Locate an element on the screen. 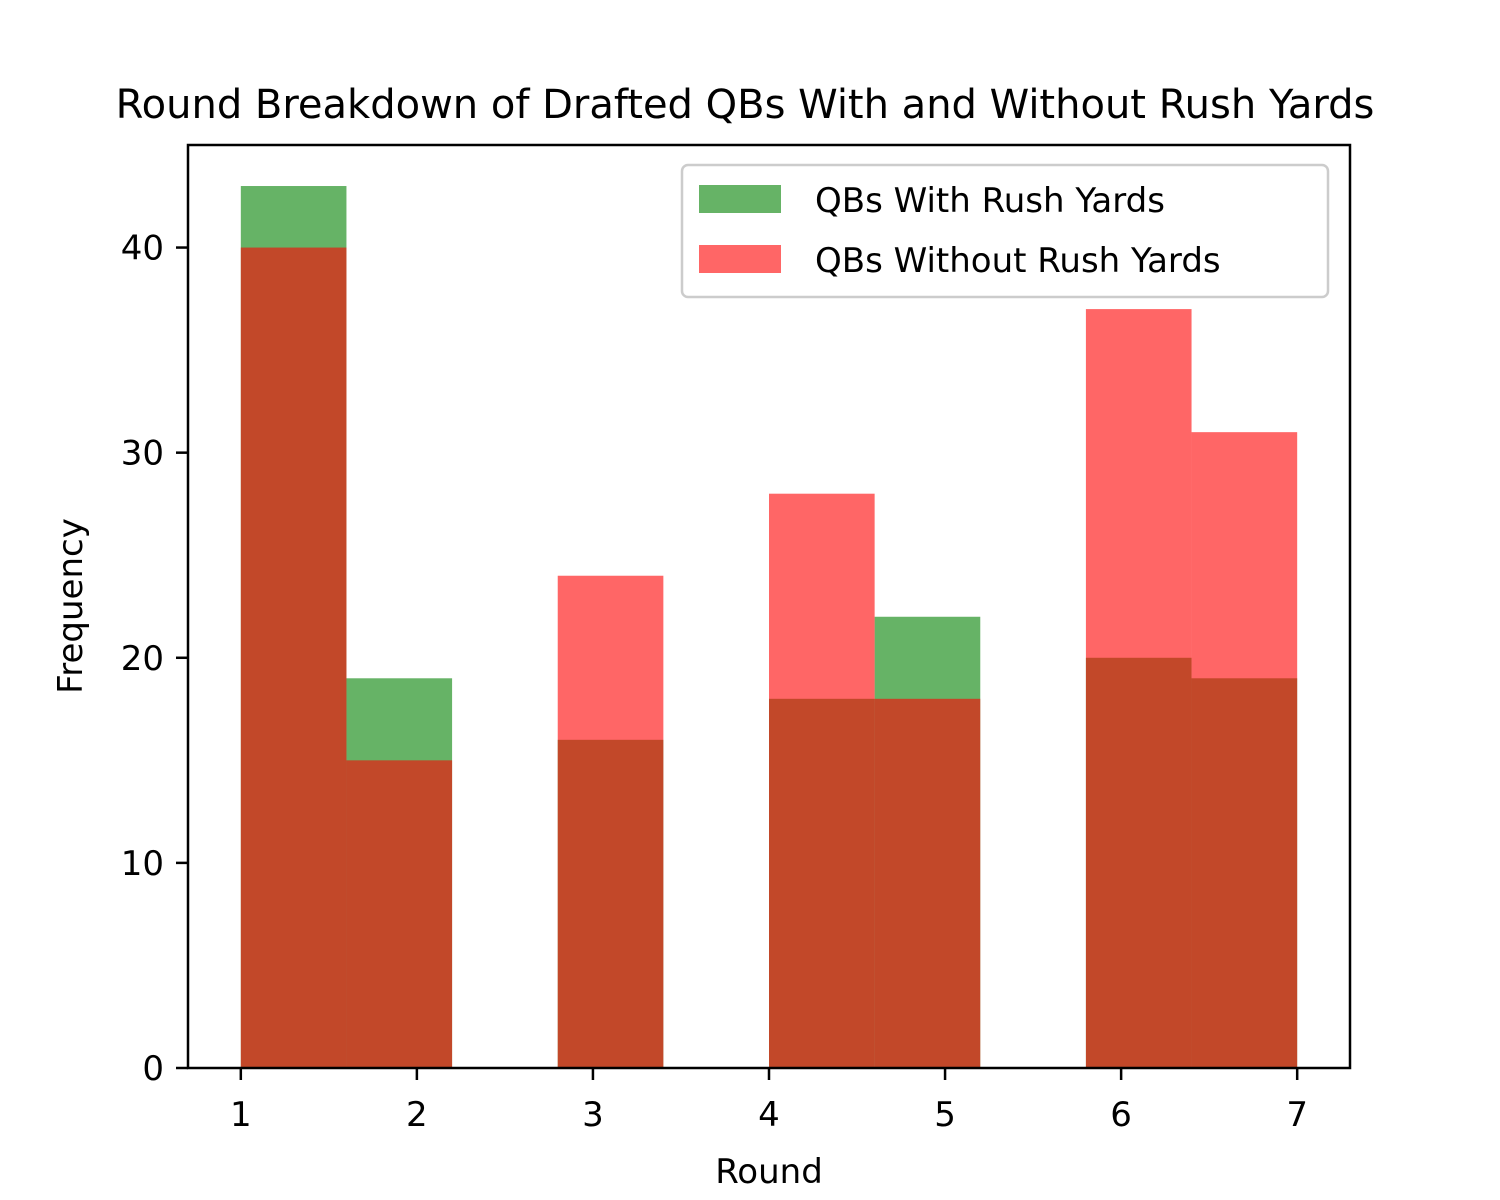 The width and height of the screenshot is (1500, 1200). x-tick-label: 7 is located at coordinates (1297, 1115).